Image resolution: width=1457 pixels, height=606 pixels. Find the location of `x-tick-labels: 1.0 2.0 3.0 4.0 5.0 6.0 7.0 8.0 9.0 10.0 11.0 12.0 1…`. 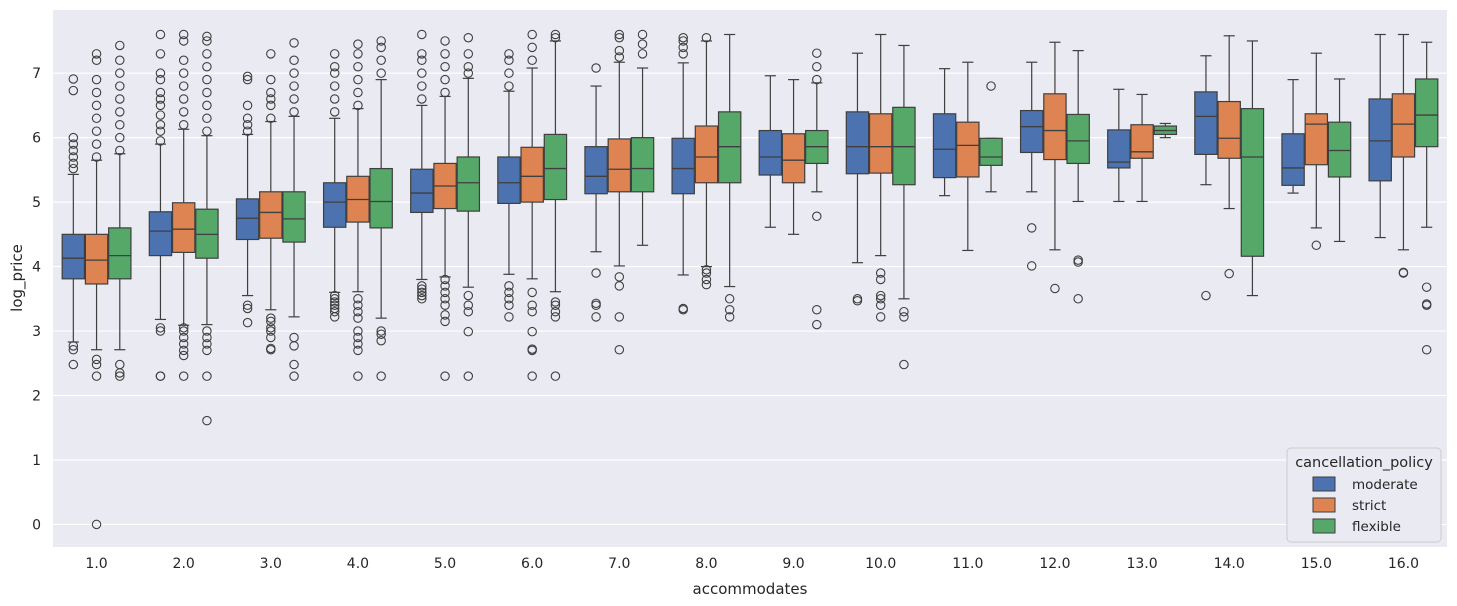

x-tick-labels: 1.0 2.0 3.0 4.0 5.0 6.0 7.0 8.0 9.0 10.0 11.0 12.0 1… is located at coordinates (752, 564).